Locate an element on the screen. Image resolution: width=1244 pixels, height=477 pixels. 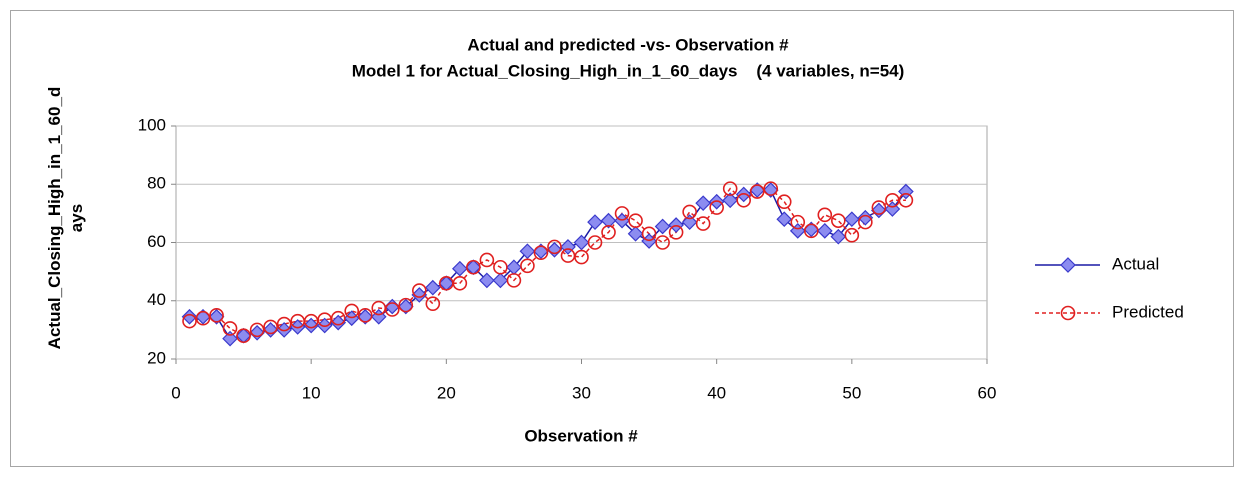
legend-label: Predicted is located at coordinates (1148, 311).